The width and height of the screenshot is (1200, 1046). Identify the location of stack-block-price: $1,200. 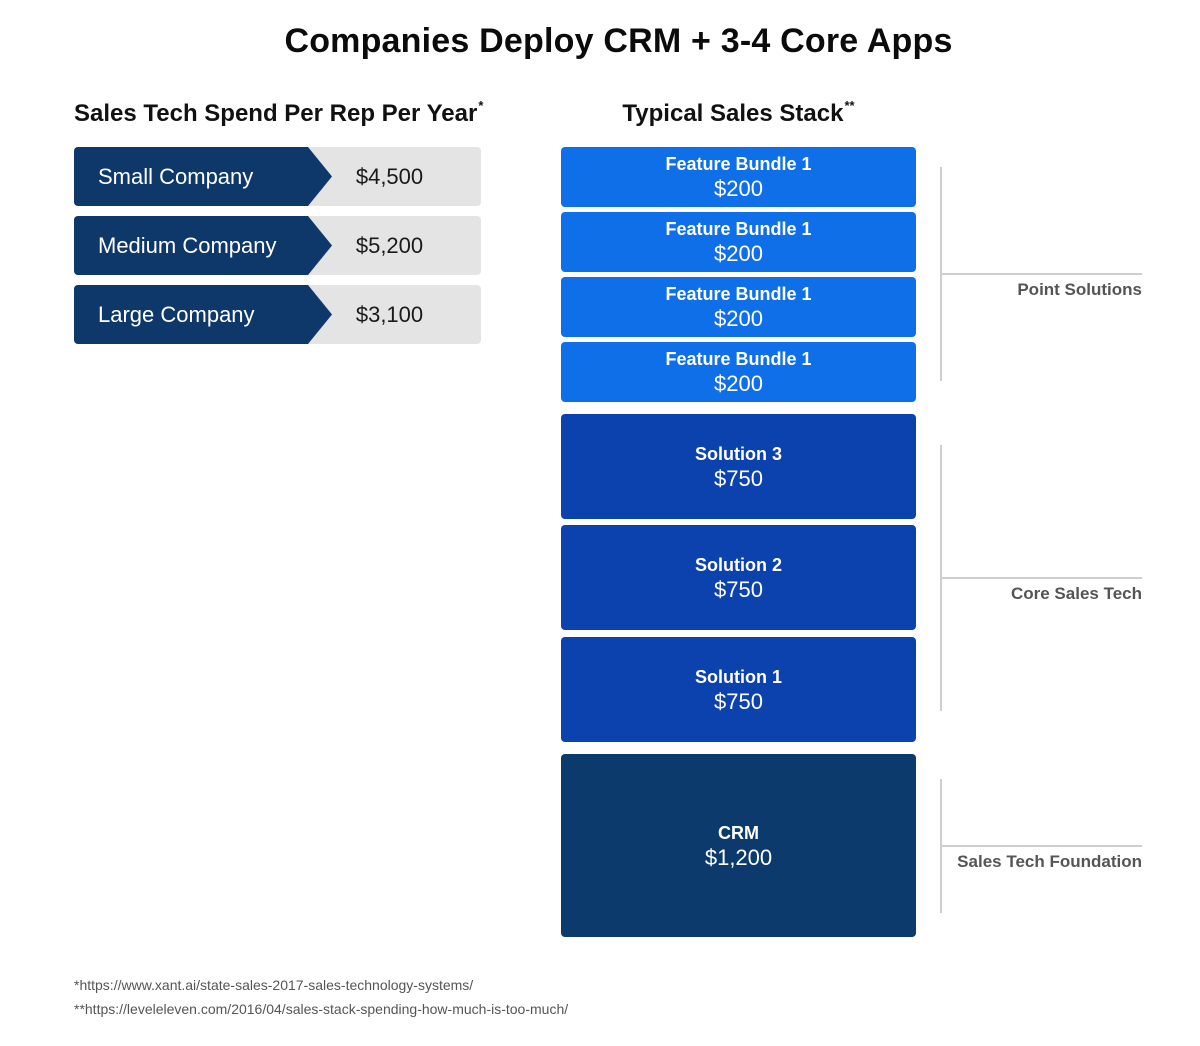
(738, 857).